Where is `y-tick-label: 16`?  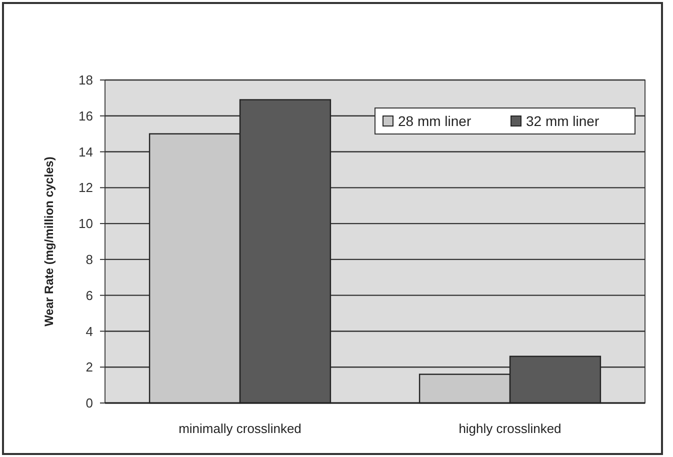 y-tick-label: 16 is located at coordinates (85, 116).